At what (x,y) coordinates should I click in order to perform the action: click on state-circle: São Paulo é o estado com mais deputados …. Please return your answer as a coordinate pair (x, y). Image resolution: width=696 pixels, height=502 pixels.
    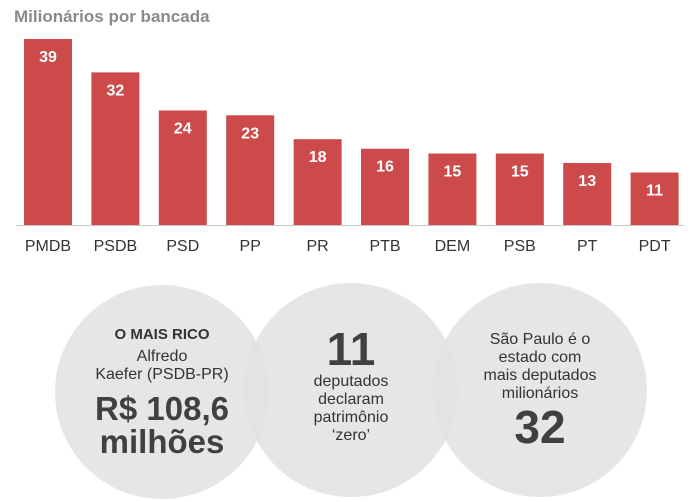
    Looking at the image, I should click on (540, 390).